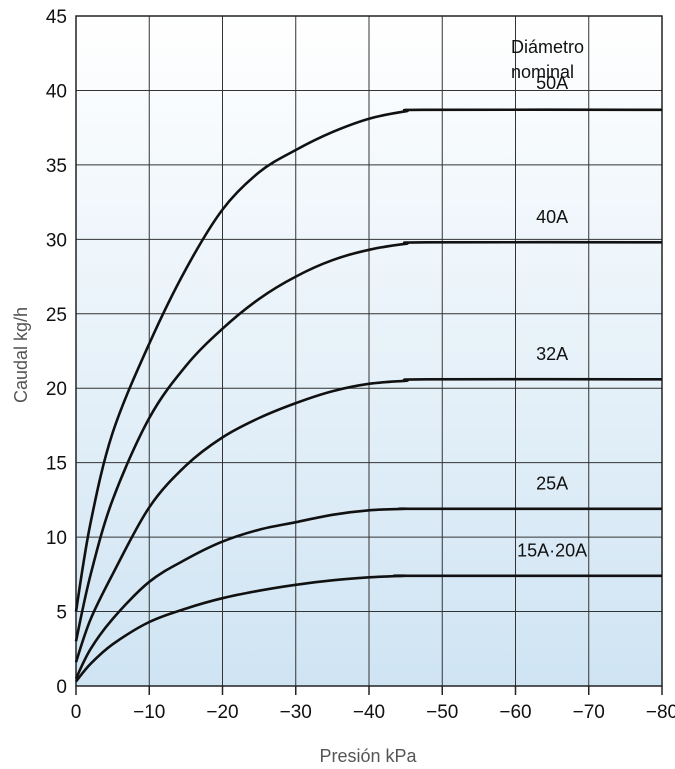 Image resolution: width=675 pixels, height=769 pixels. I want to click on y-tick-label: 45, so click(56, 17).